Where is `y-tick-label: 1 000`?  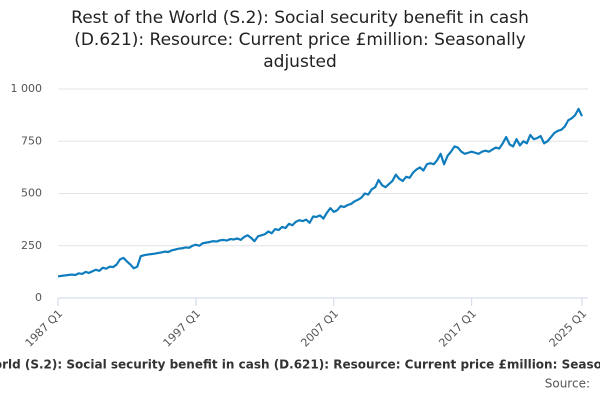 y-tick-label: 1 000 is located at coordinates (27, 88).